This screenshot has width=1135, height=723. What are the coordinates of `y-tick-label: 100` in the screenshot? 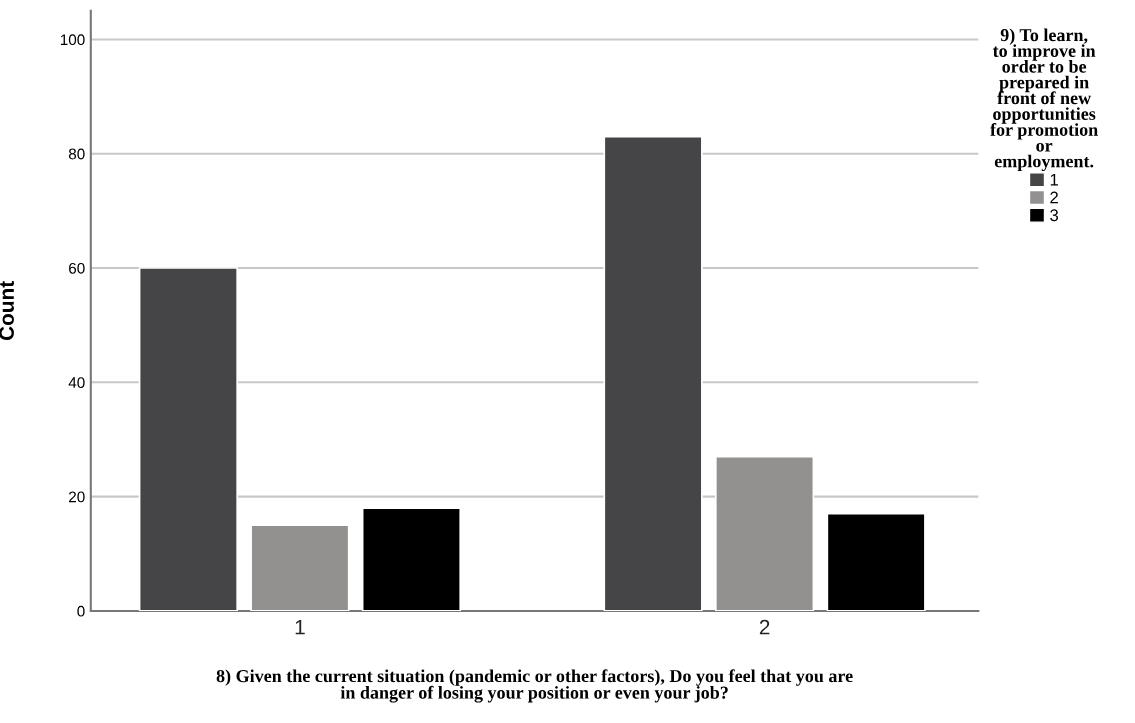 It's located at (72, 40).